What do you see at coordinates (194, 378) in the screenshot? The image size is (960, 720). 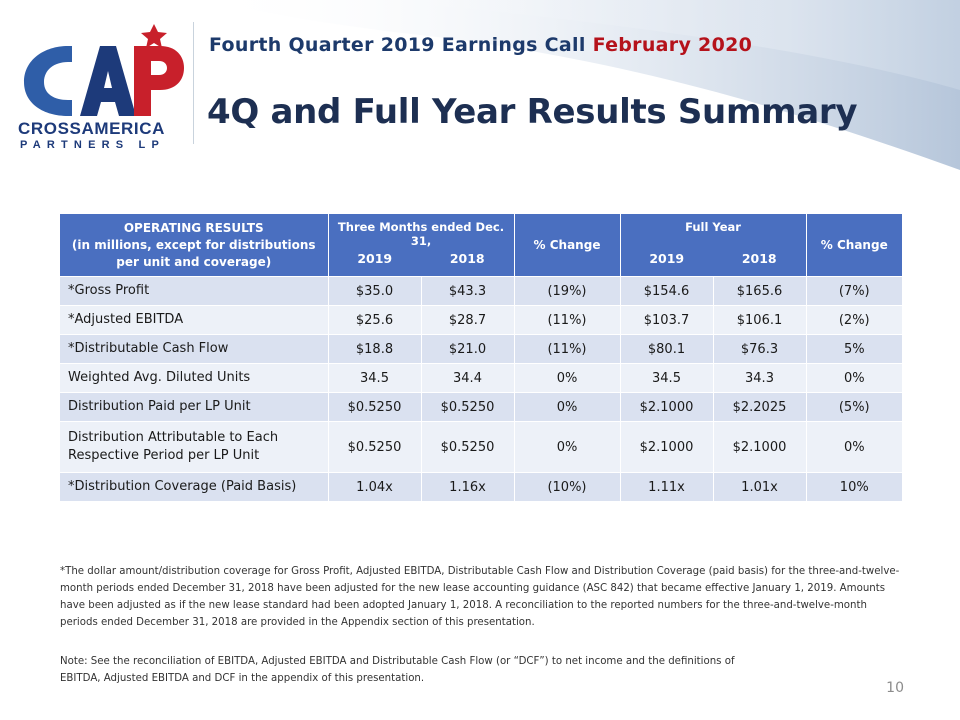 I see `row-label: Weighted Avg. Diluted Units` at bounding box center [194, 378].